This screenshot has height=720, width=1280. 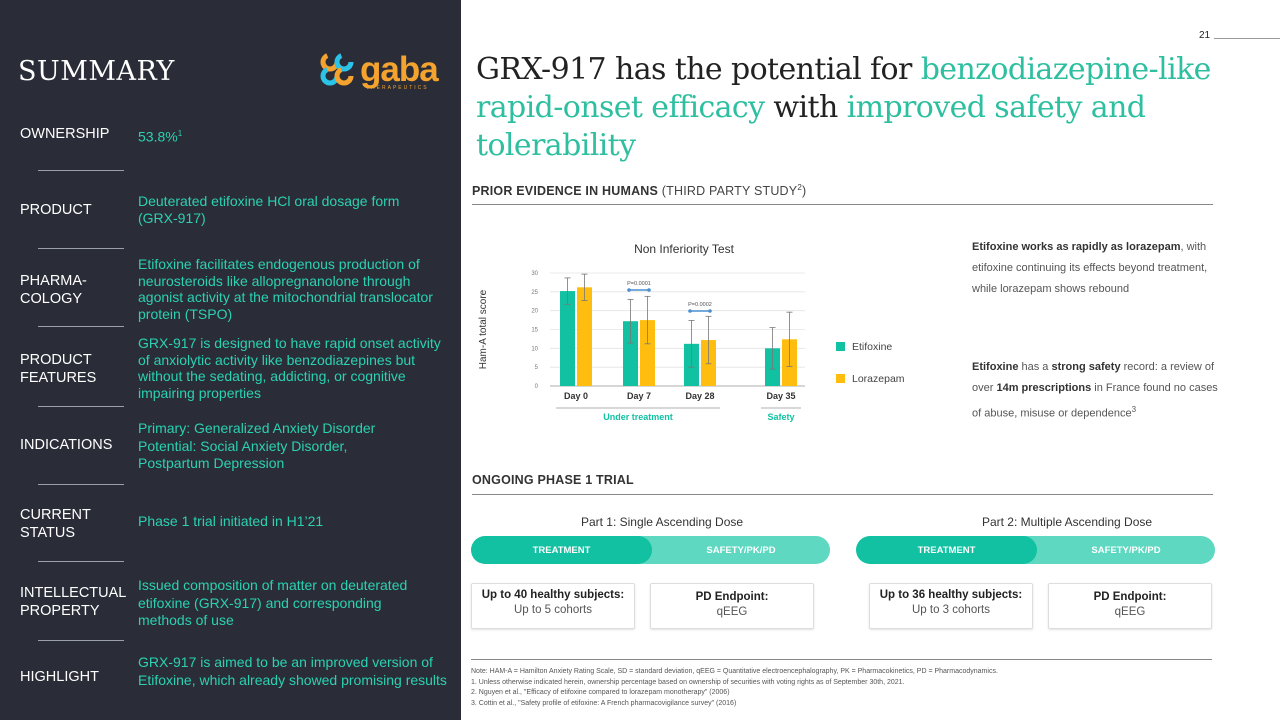 I want to click on safety-text-1: has a, so click(x=1035, y=367).